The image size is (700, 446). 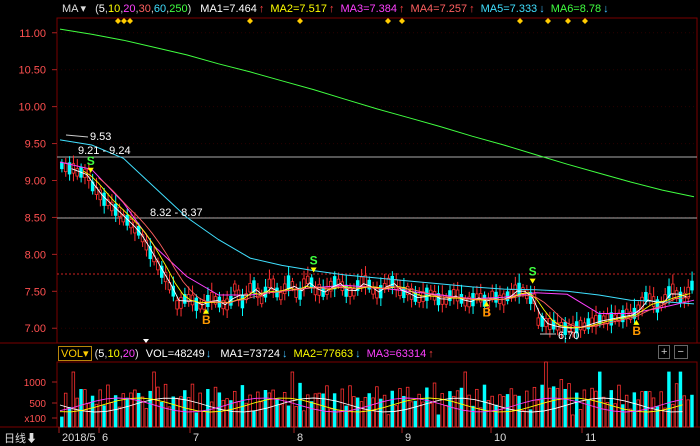 What do you see at coordinates (70, 9) in the screenshot?
I see `ma-indicator-label: MA` at bounding box center [70, 9].